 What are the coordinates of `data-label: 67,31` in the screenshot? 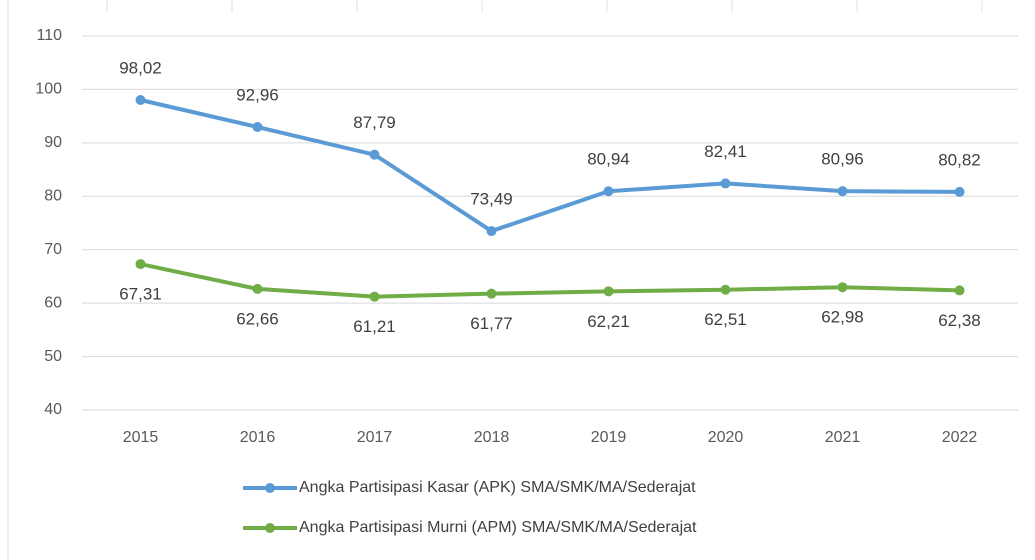 It's located at (140, 294).